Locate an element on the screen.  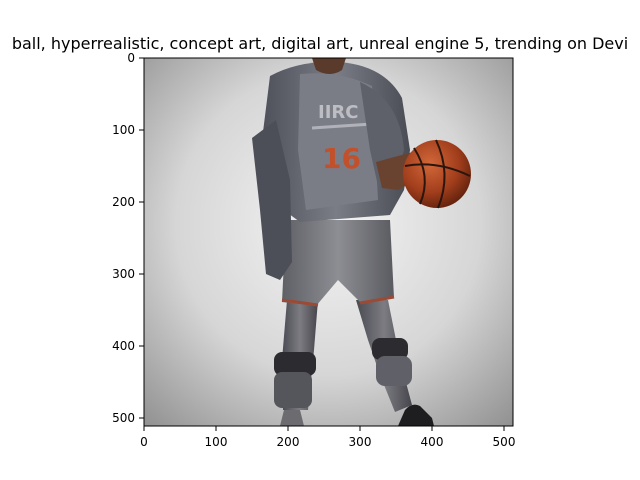
jersey is located at coordinates (338, 141).